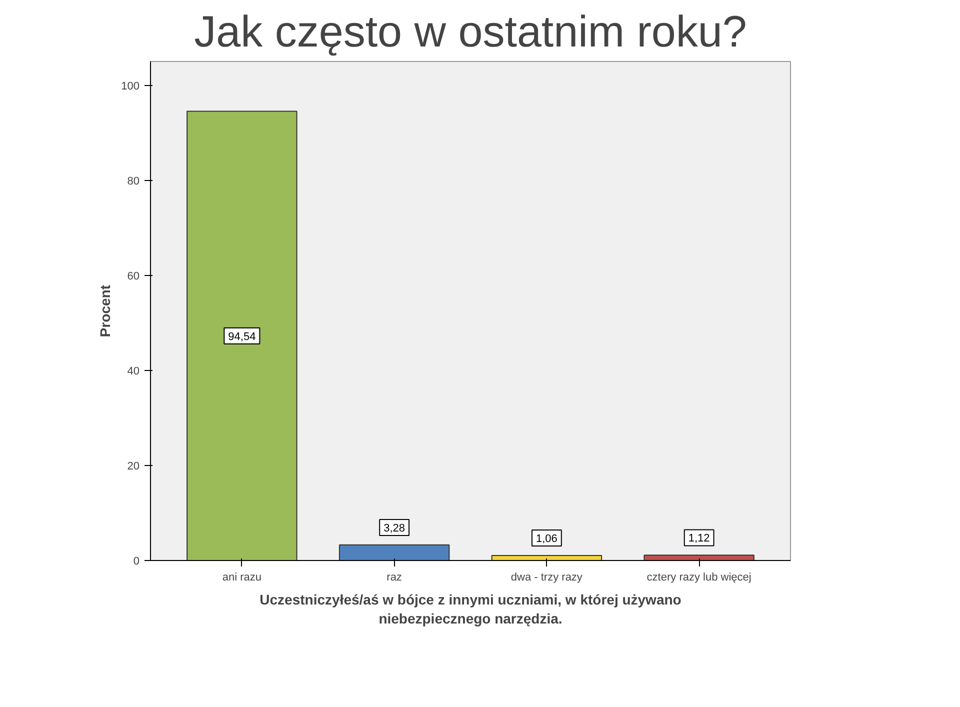 This screenshot has width=960, height=707. Describe the element at coordinates (394, 578) in the screenshot. I see `x-tick-label: raz` at that location.